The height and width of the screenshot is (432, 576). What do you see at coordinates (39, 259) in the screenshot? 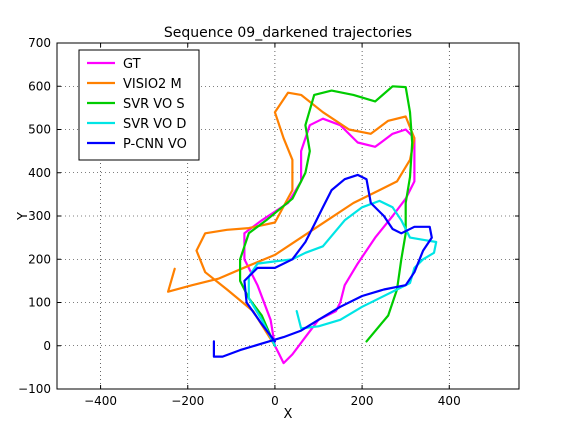
I see `y-tick-label: 200` at bounding box center [39, 259].